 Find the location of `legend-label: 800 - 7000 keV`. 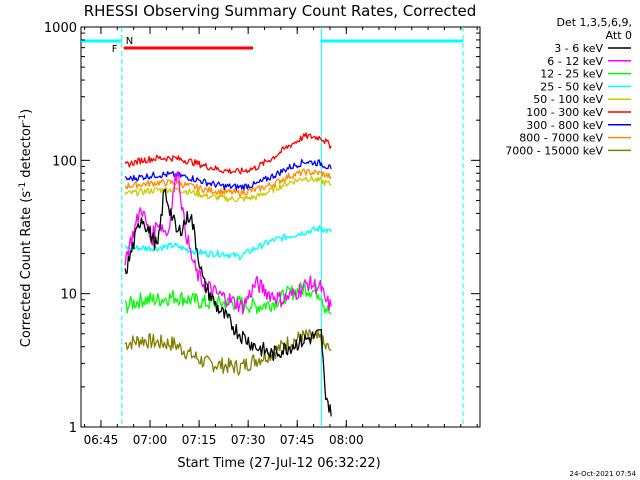

legend-label: 800 - 7000 keV is located at coordinates (561, 138).